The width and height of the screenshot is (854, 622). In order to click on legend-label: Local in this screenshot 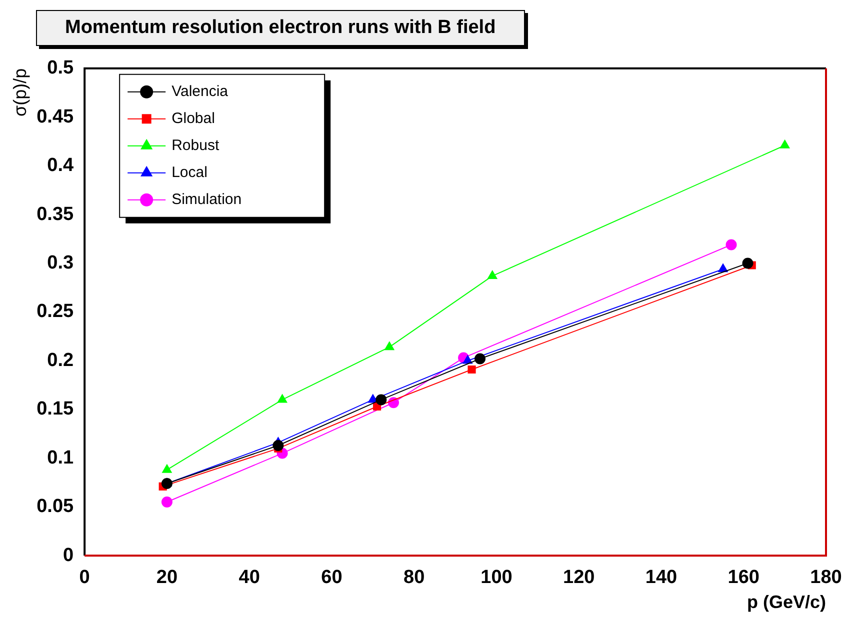, I will do `click(190, 173)`.